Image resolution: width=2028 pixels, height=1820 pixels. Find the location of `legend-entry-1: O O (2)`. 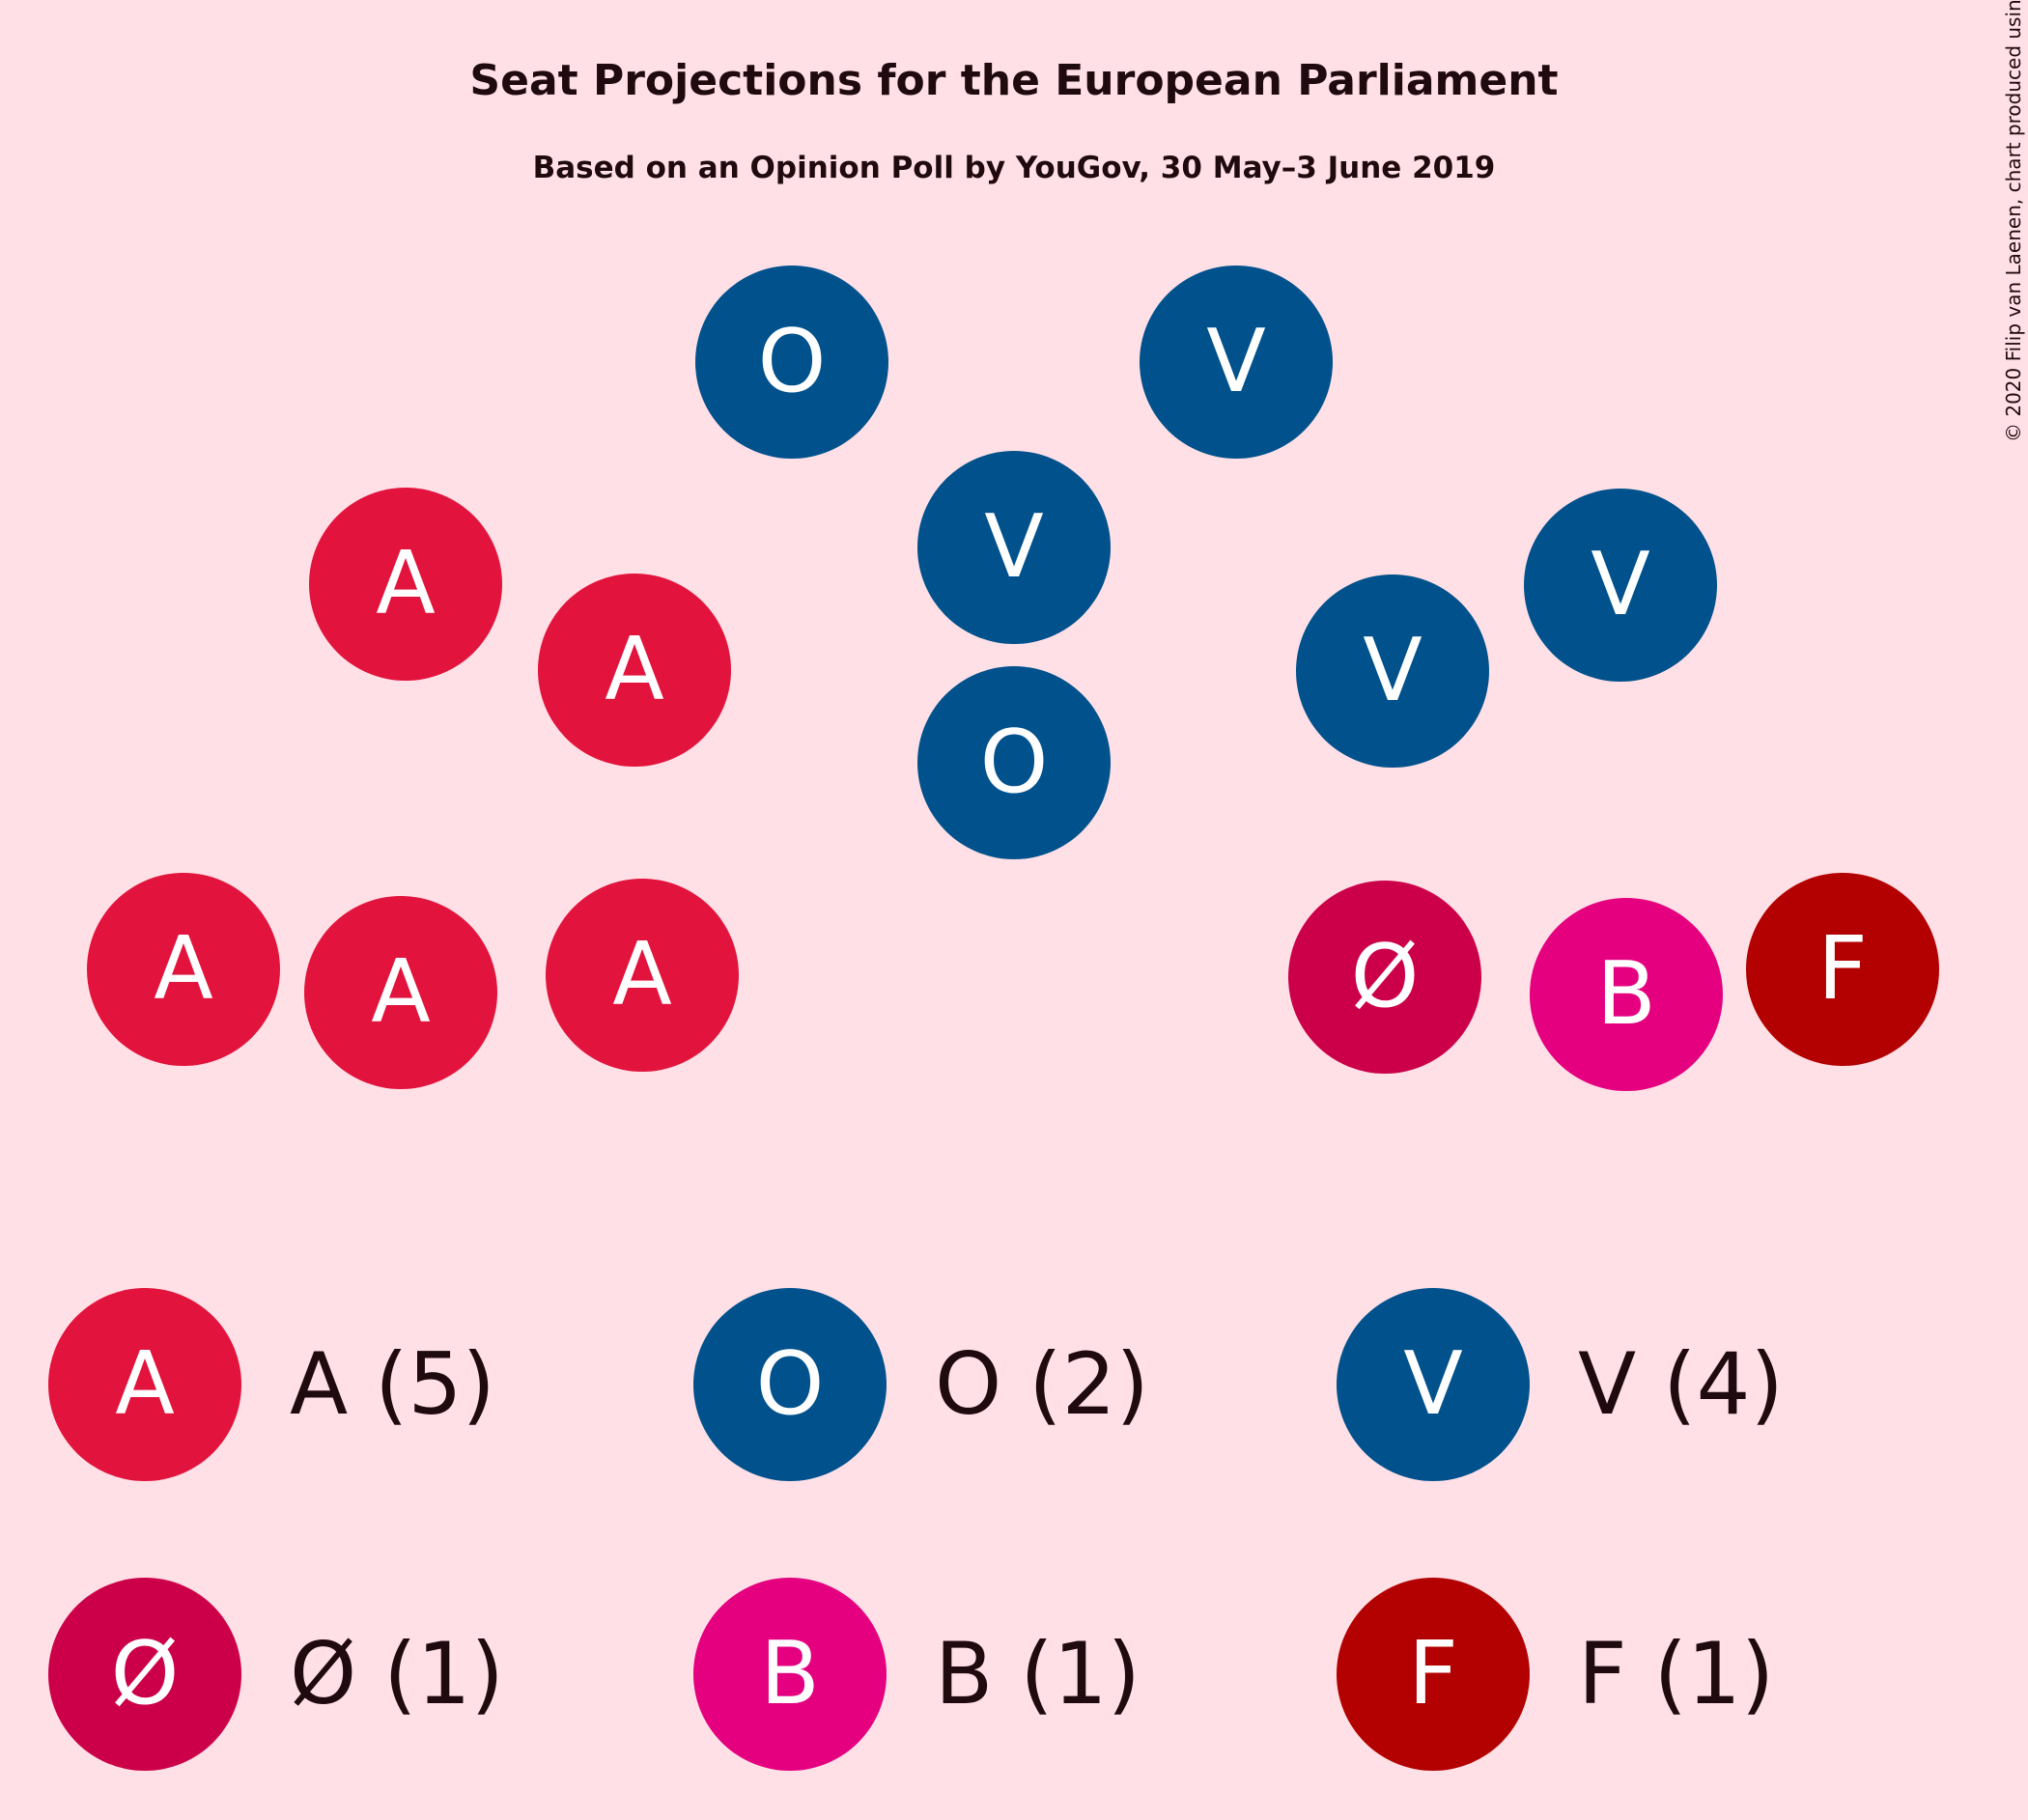

legend-entry-1: O O (2) is located at coordinates (921, 1385).